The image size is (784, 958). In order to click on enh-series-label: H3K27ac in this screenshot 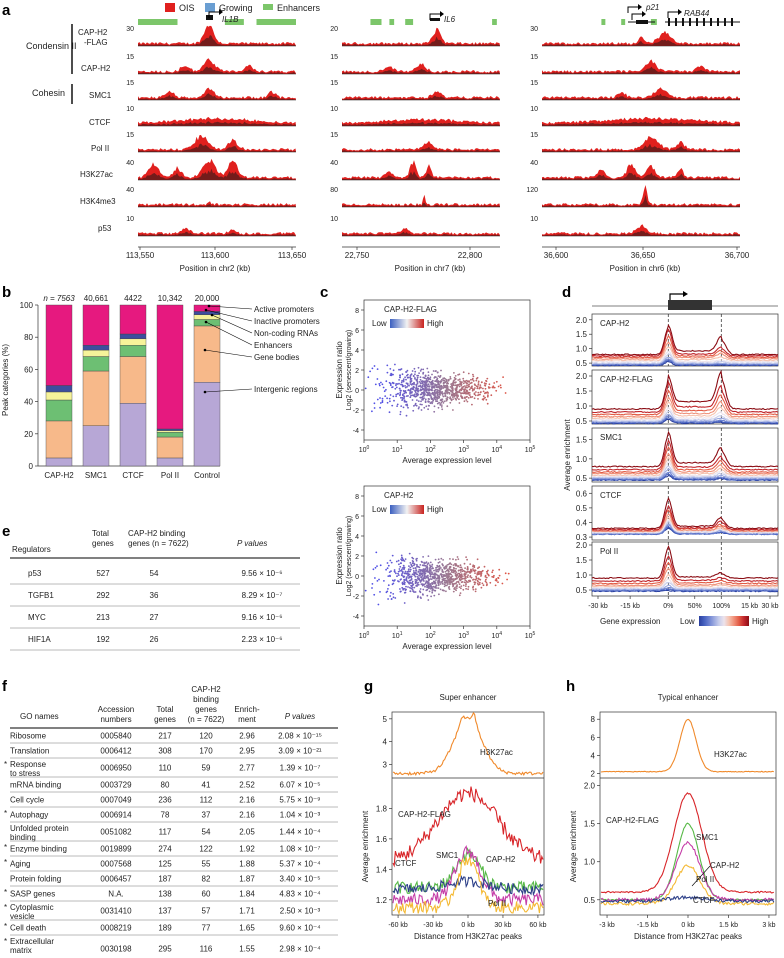, I will do `click(730, 754)`.